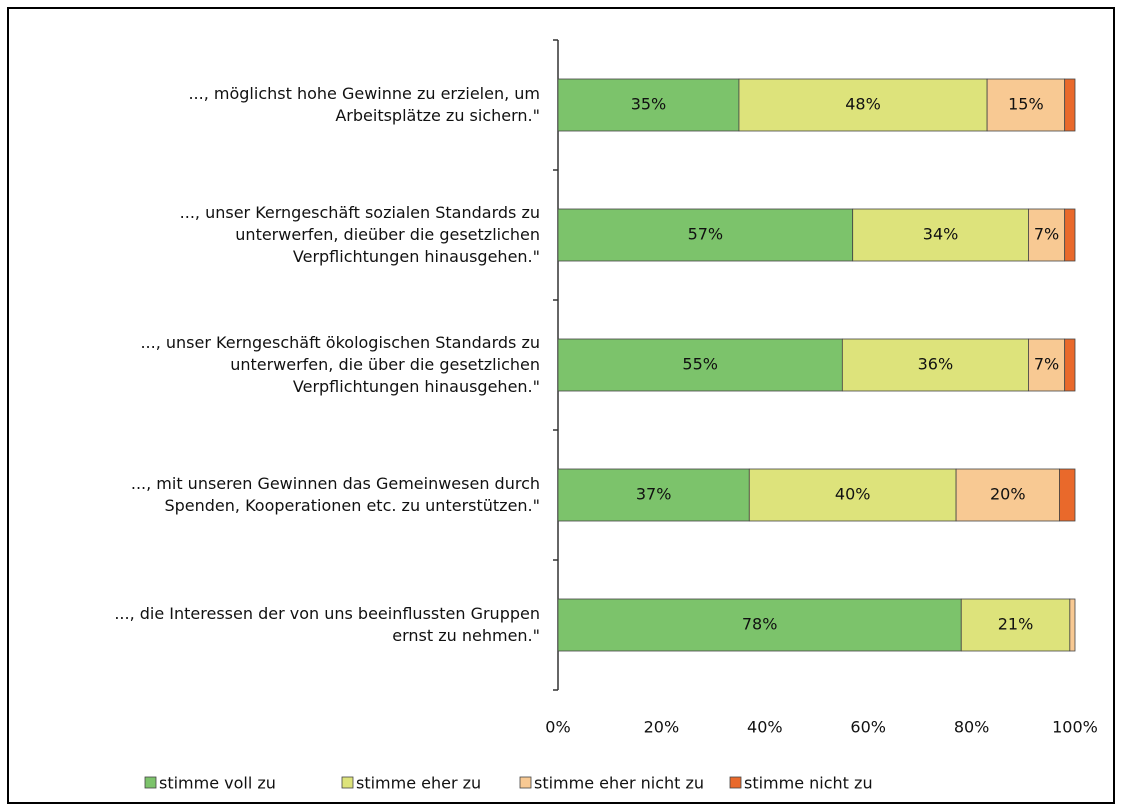 The image size is (1123, 812). What do you see at coordinates (557, 727) in the screenshot?
I see `x-tick-label: 0%` at bounding box center [557, 727].